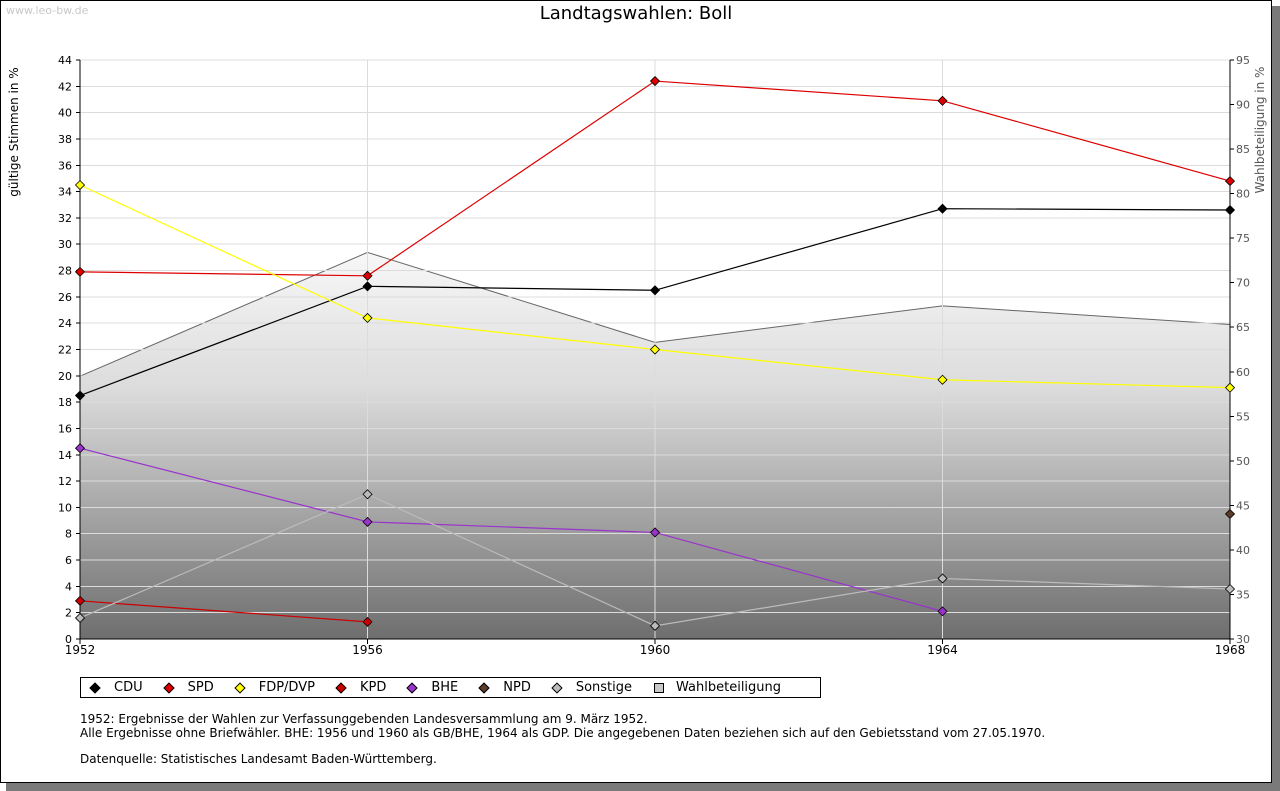 The image size is (1280, 791). I want to click on legend-item-bhe: BHE, so click(432, 687).